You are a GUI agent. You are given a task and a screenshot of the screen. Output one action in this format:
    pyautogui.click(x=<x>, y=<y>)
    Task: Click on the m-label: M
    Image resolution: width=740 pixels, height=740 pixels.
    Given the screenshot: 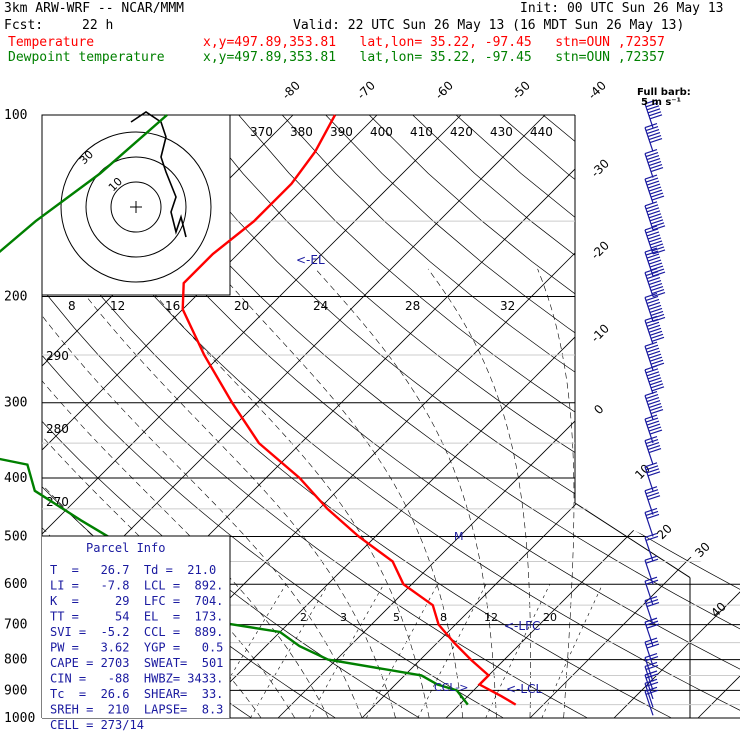 What is the action you would take?
    pyautogui.click(x=459, y=536)
    